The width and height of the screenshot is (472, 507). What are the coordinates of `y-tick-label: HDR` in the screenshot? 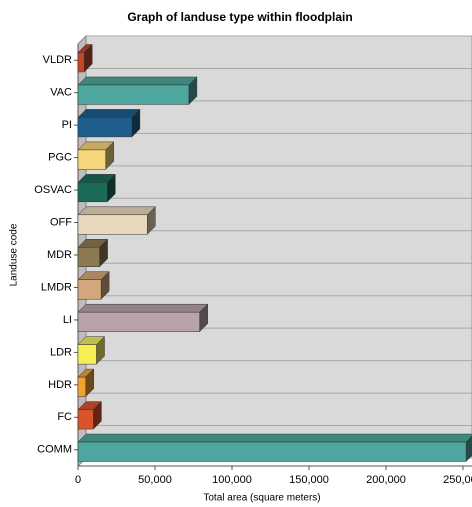 It's located at (60, 385).